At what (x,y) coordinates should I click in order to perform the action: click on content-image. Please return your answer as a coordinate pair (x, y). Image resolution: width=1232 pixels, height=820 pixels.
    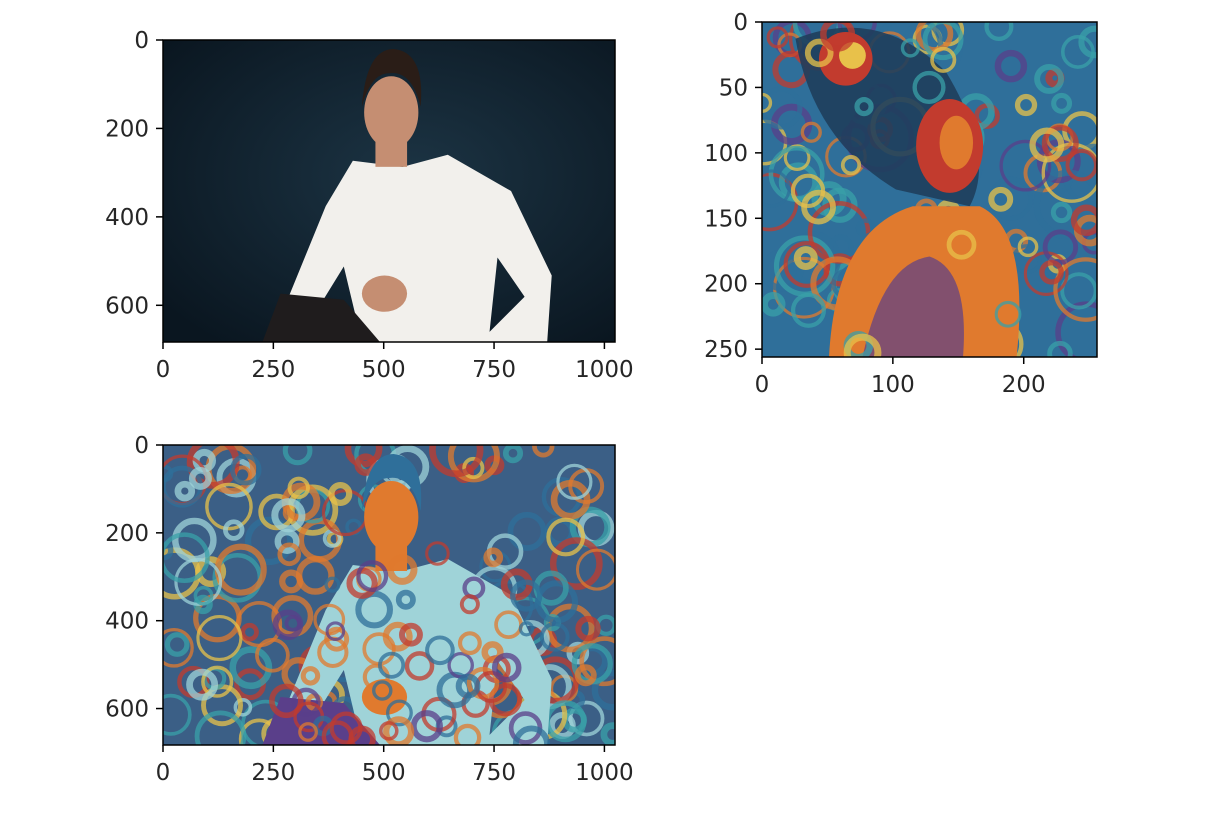
    Looking at the image, I should click on (389, 191).